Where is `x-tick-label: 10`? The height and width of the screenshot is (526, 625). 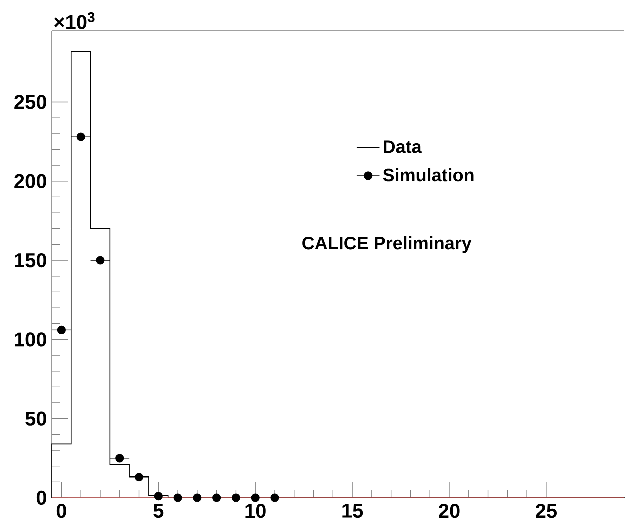
x-tick-label: 10 is located at coordinates (256, 511).